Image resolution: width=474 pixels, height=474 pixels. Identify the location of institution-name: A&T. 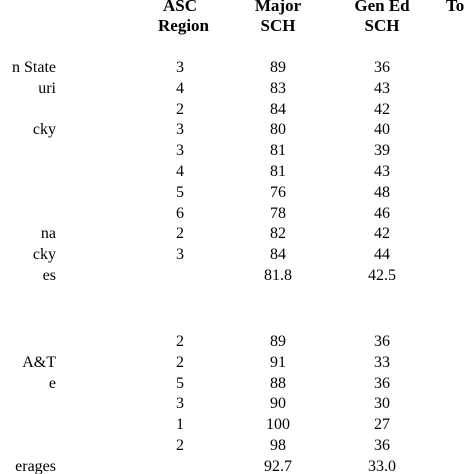
(39, 362).